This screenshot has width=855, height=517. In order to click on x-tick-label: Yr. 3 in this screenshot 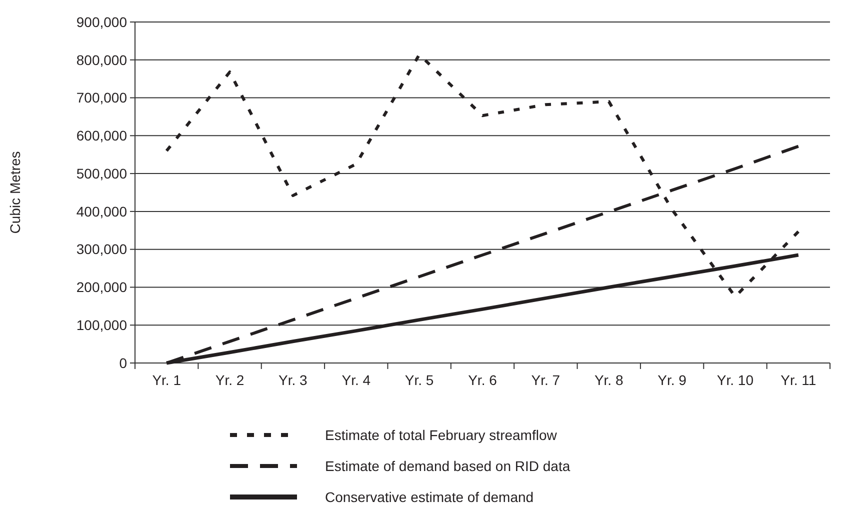, I will do `click(293, 380)`.